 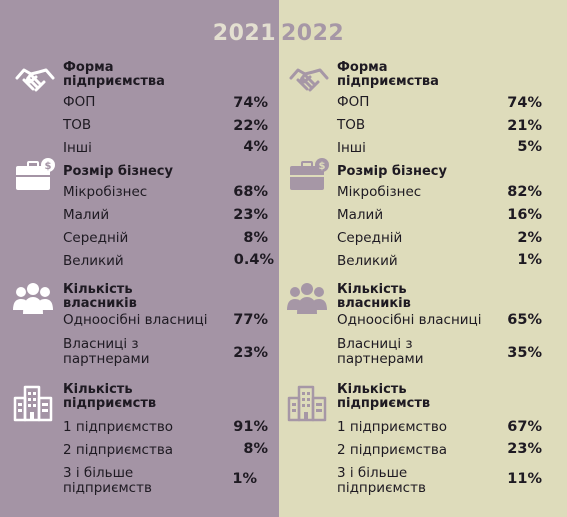 What do you see at coordinates (250, 192) in the screenshot?
I see `row-value: 68%` at bounding box center [250, 192].